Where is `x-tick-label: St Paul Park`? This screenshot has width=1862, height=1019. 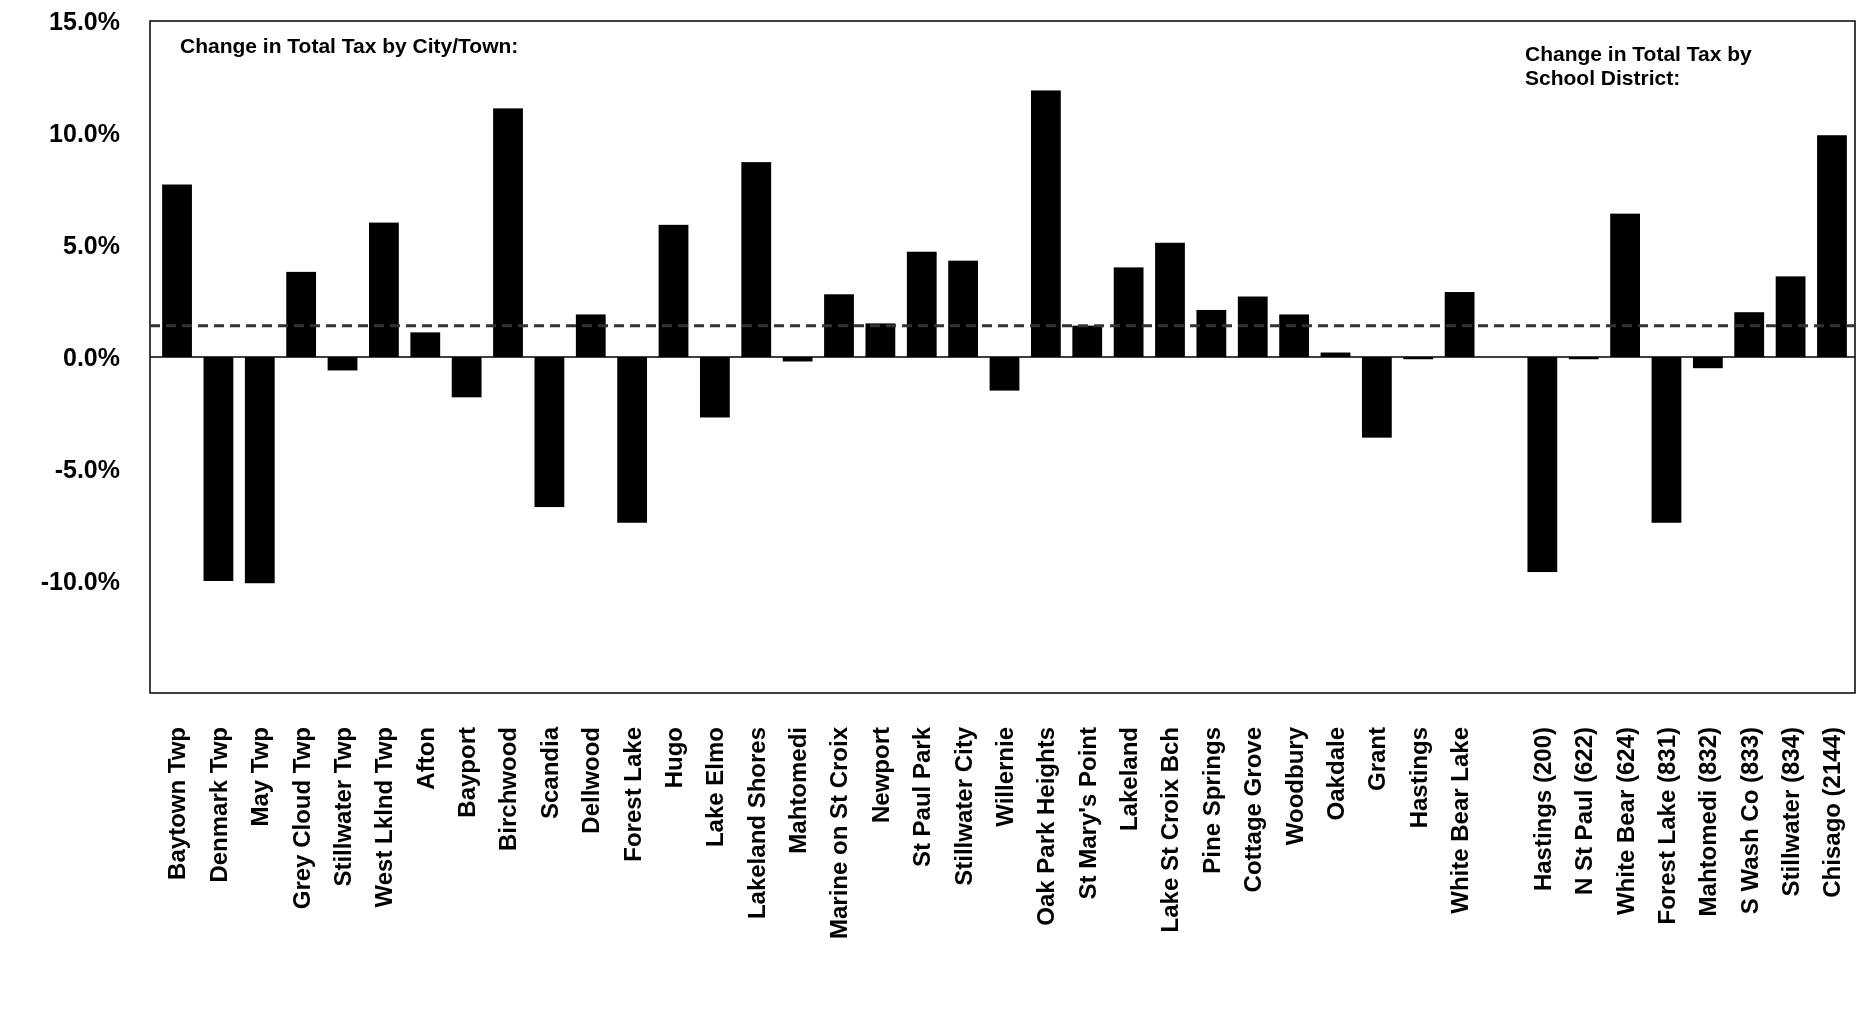 x-tick-label: St Paul Park is located at coordinates (922, 797).